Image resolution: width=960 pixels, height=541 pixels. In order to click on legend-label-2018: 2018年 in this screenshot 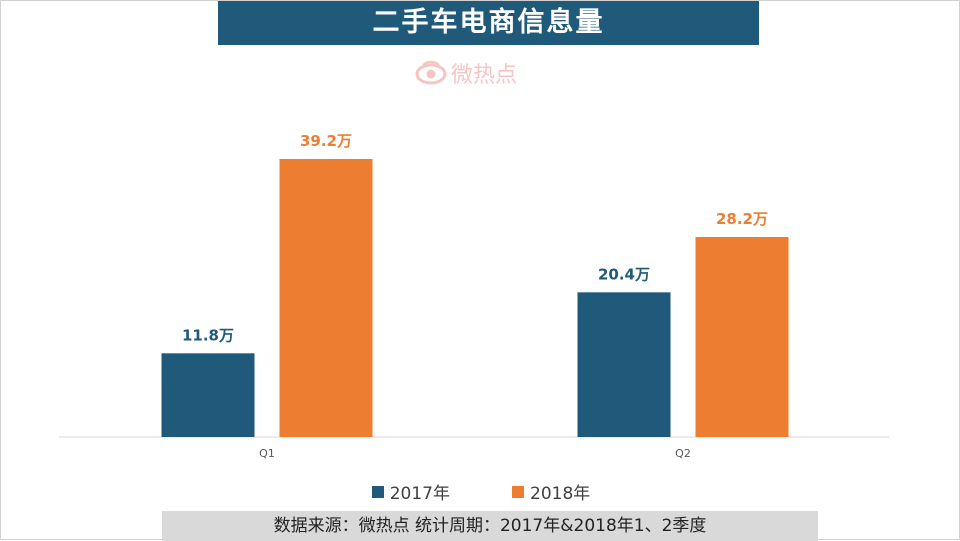, I will do `click(560, 494)`.